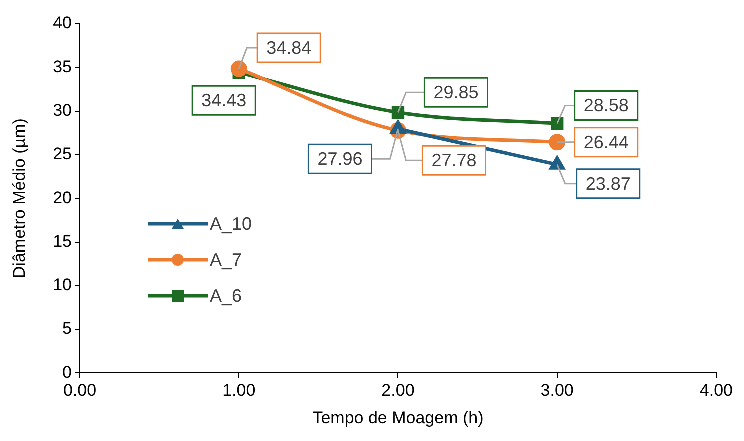 The width and height of the screenshot is (744, 441). What do you see at coordinates (454, 160) in the screenshot?
I see `data-label: 27.78` at bounding box center [454, 160].